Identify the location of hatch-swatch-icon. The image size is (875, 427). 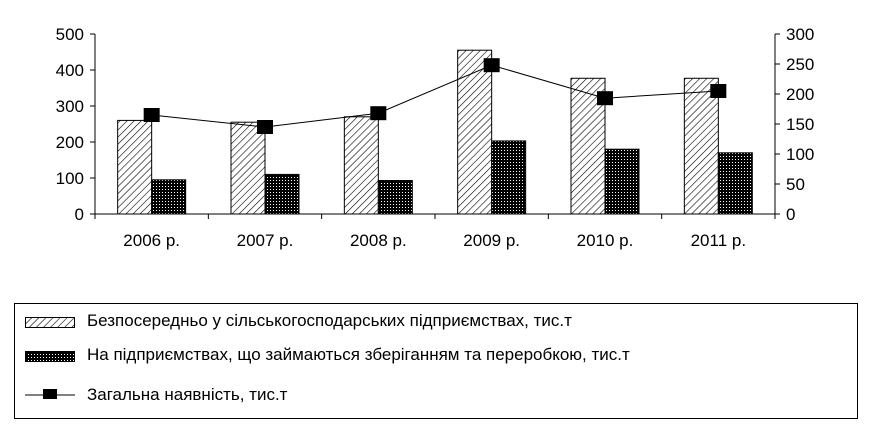
(50, 322).